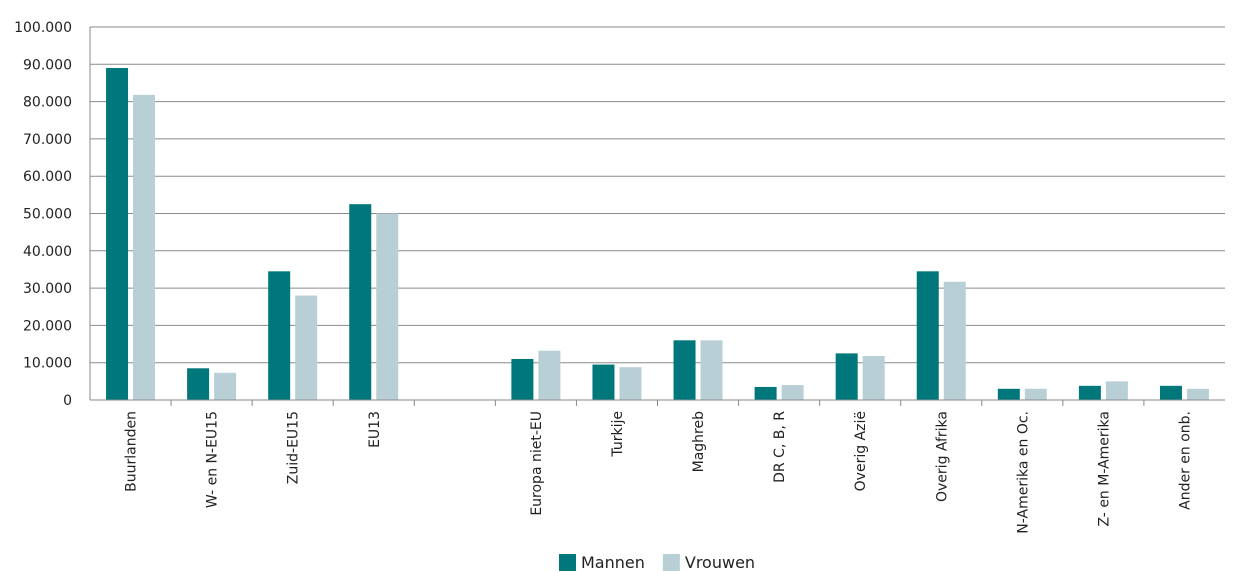 This screenshot has height=572, width=1236. What do you see at coordinates (43, 28) in the screenshot?
I see `y-tick-label: 100.000` at bounding box center [43, 28].